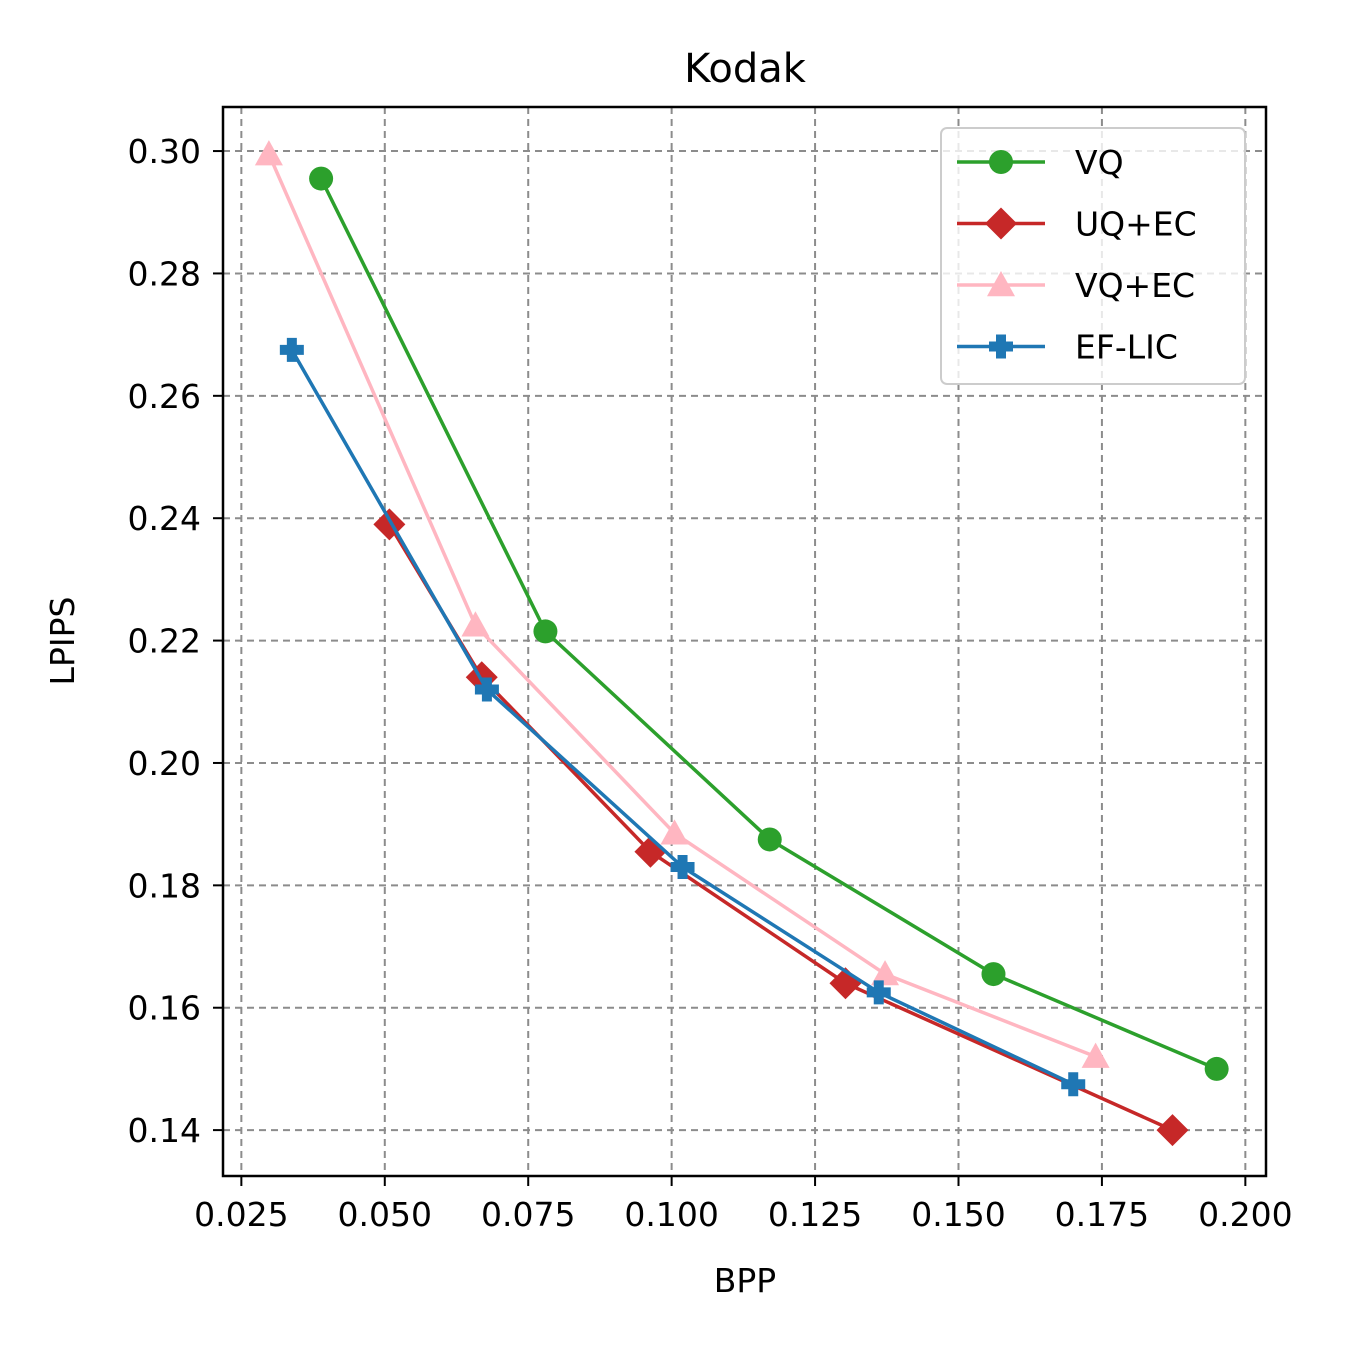 This screenshot has height=1350, width=1350. What do you see at coordinates (1245, 1214) in the screenshot?
I see `x-tick-label: 0.200` at bounding box center [1245, 1214].